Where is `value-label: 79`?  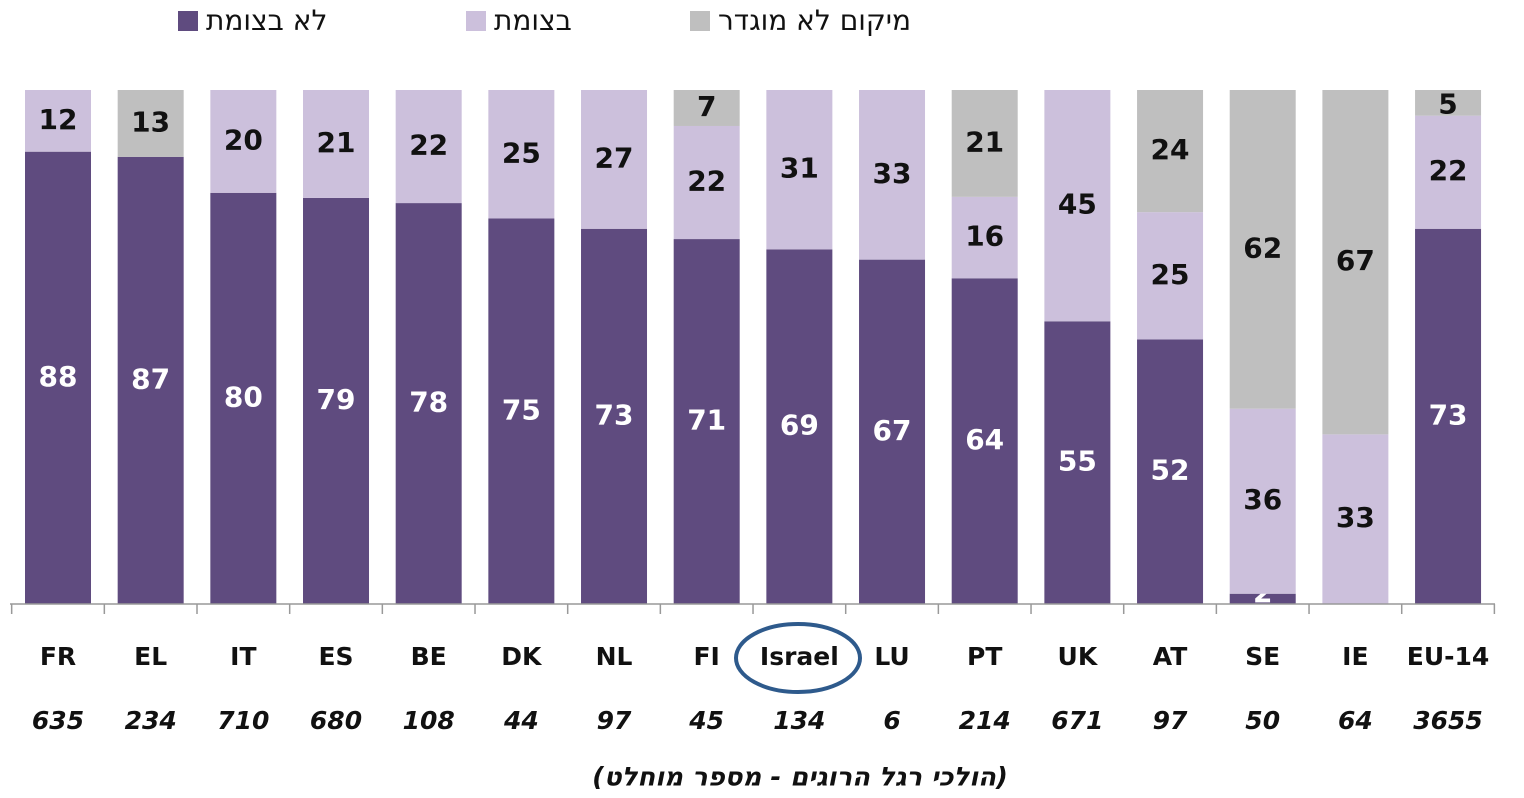 value-label: 79 is located at coordinates (336, 399).